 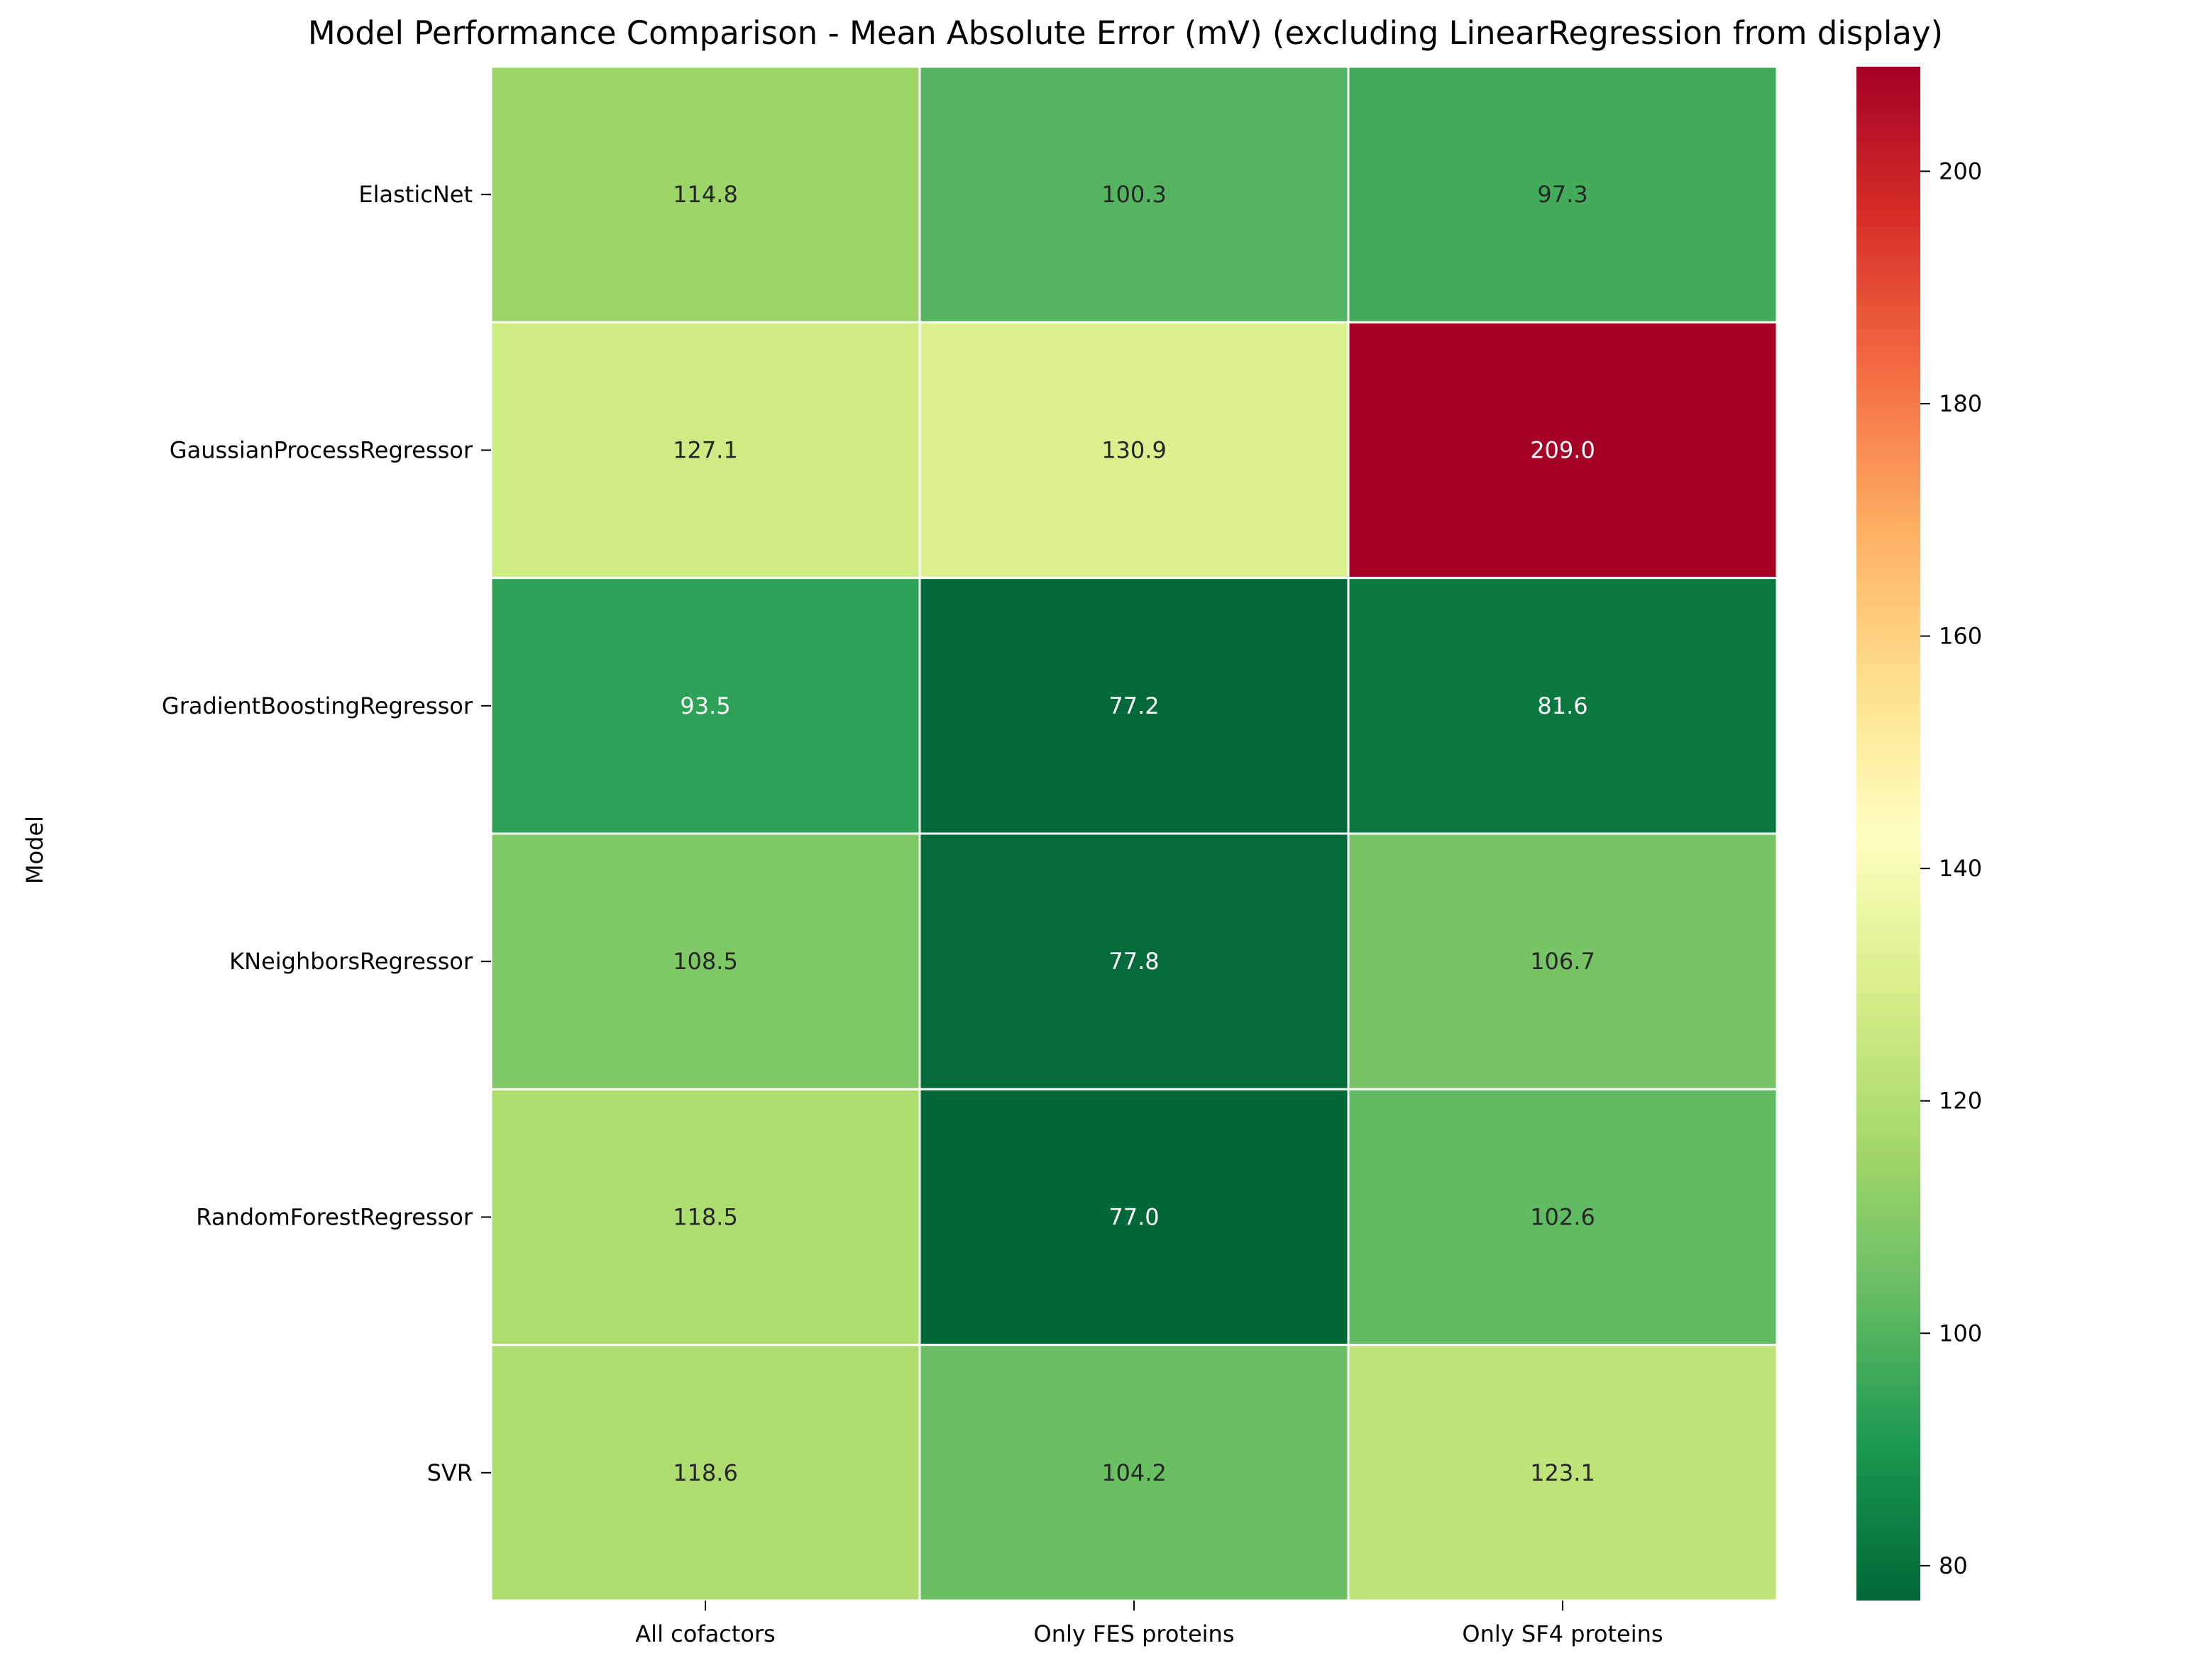 I want to click on cell-value-label: 97.3, so click(x=1562, y=194).